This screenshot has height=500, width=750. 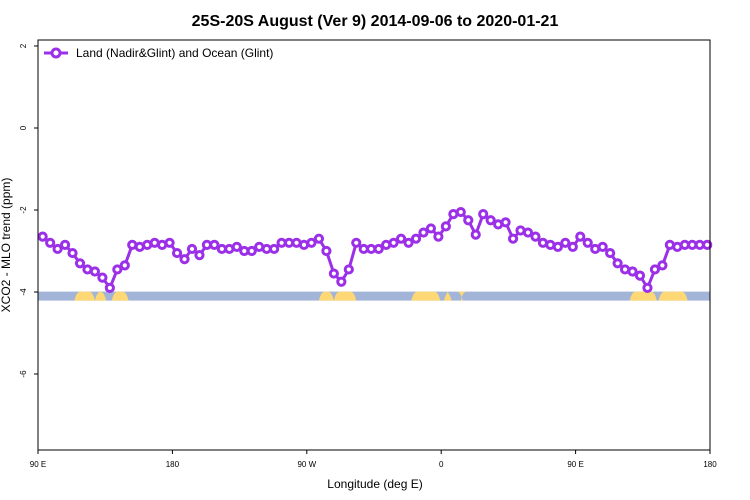 I want to click on x-axis-label: Longitude (deg E), so click(x=374, y=484).